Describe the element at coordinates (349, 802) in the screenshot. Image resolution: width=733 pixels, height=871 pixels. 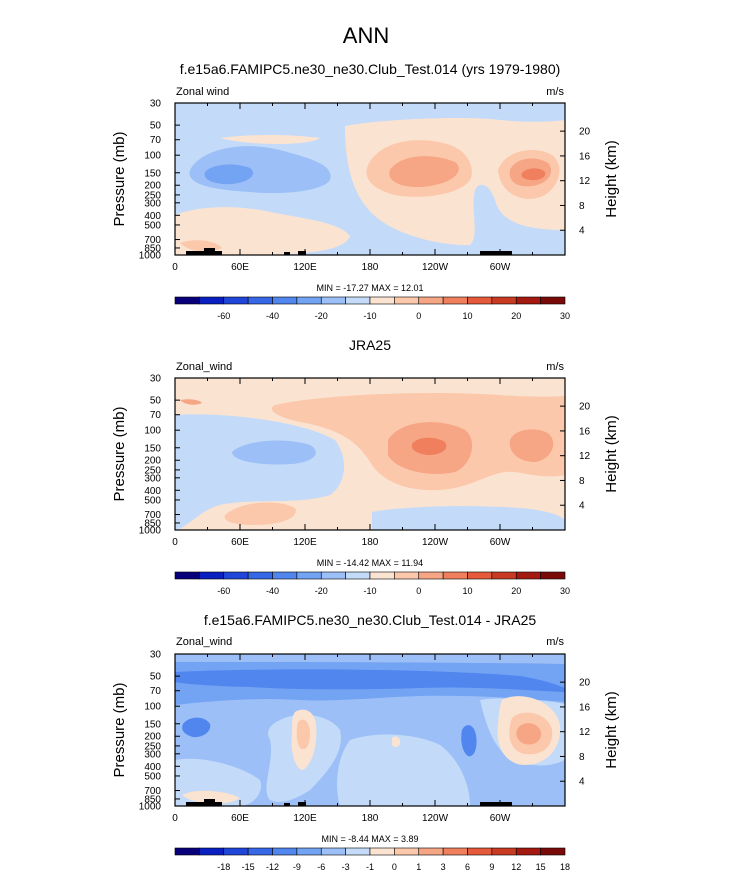
I see `topography` at that location.